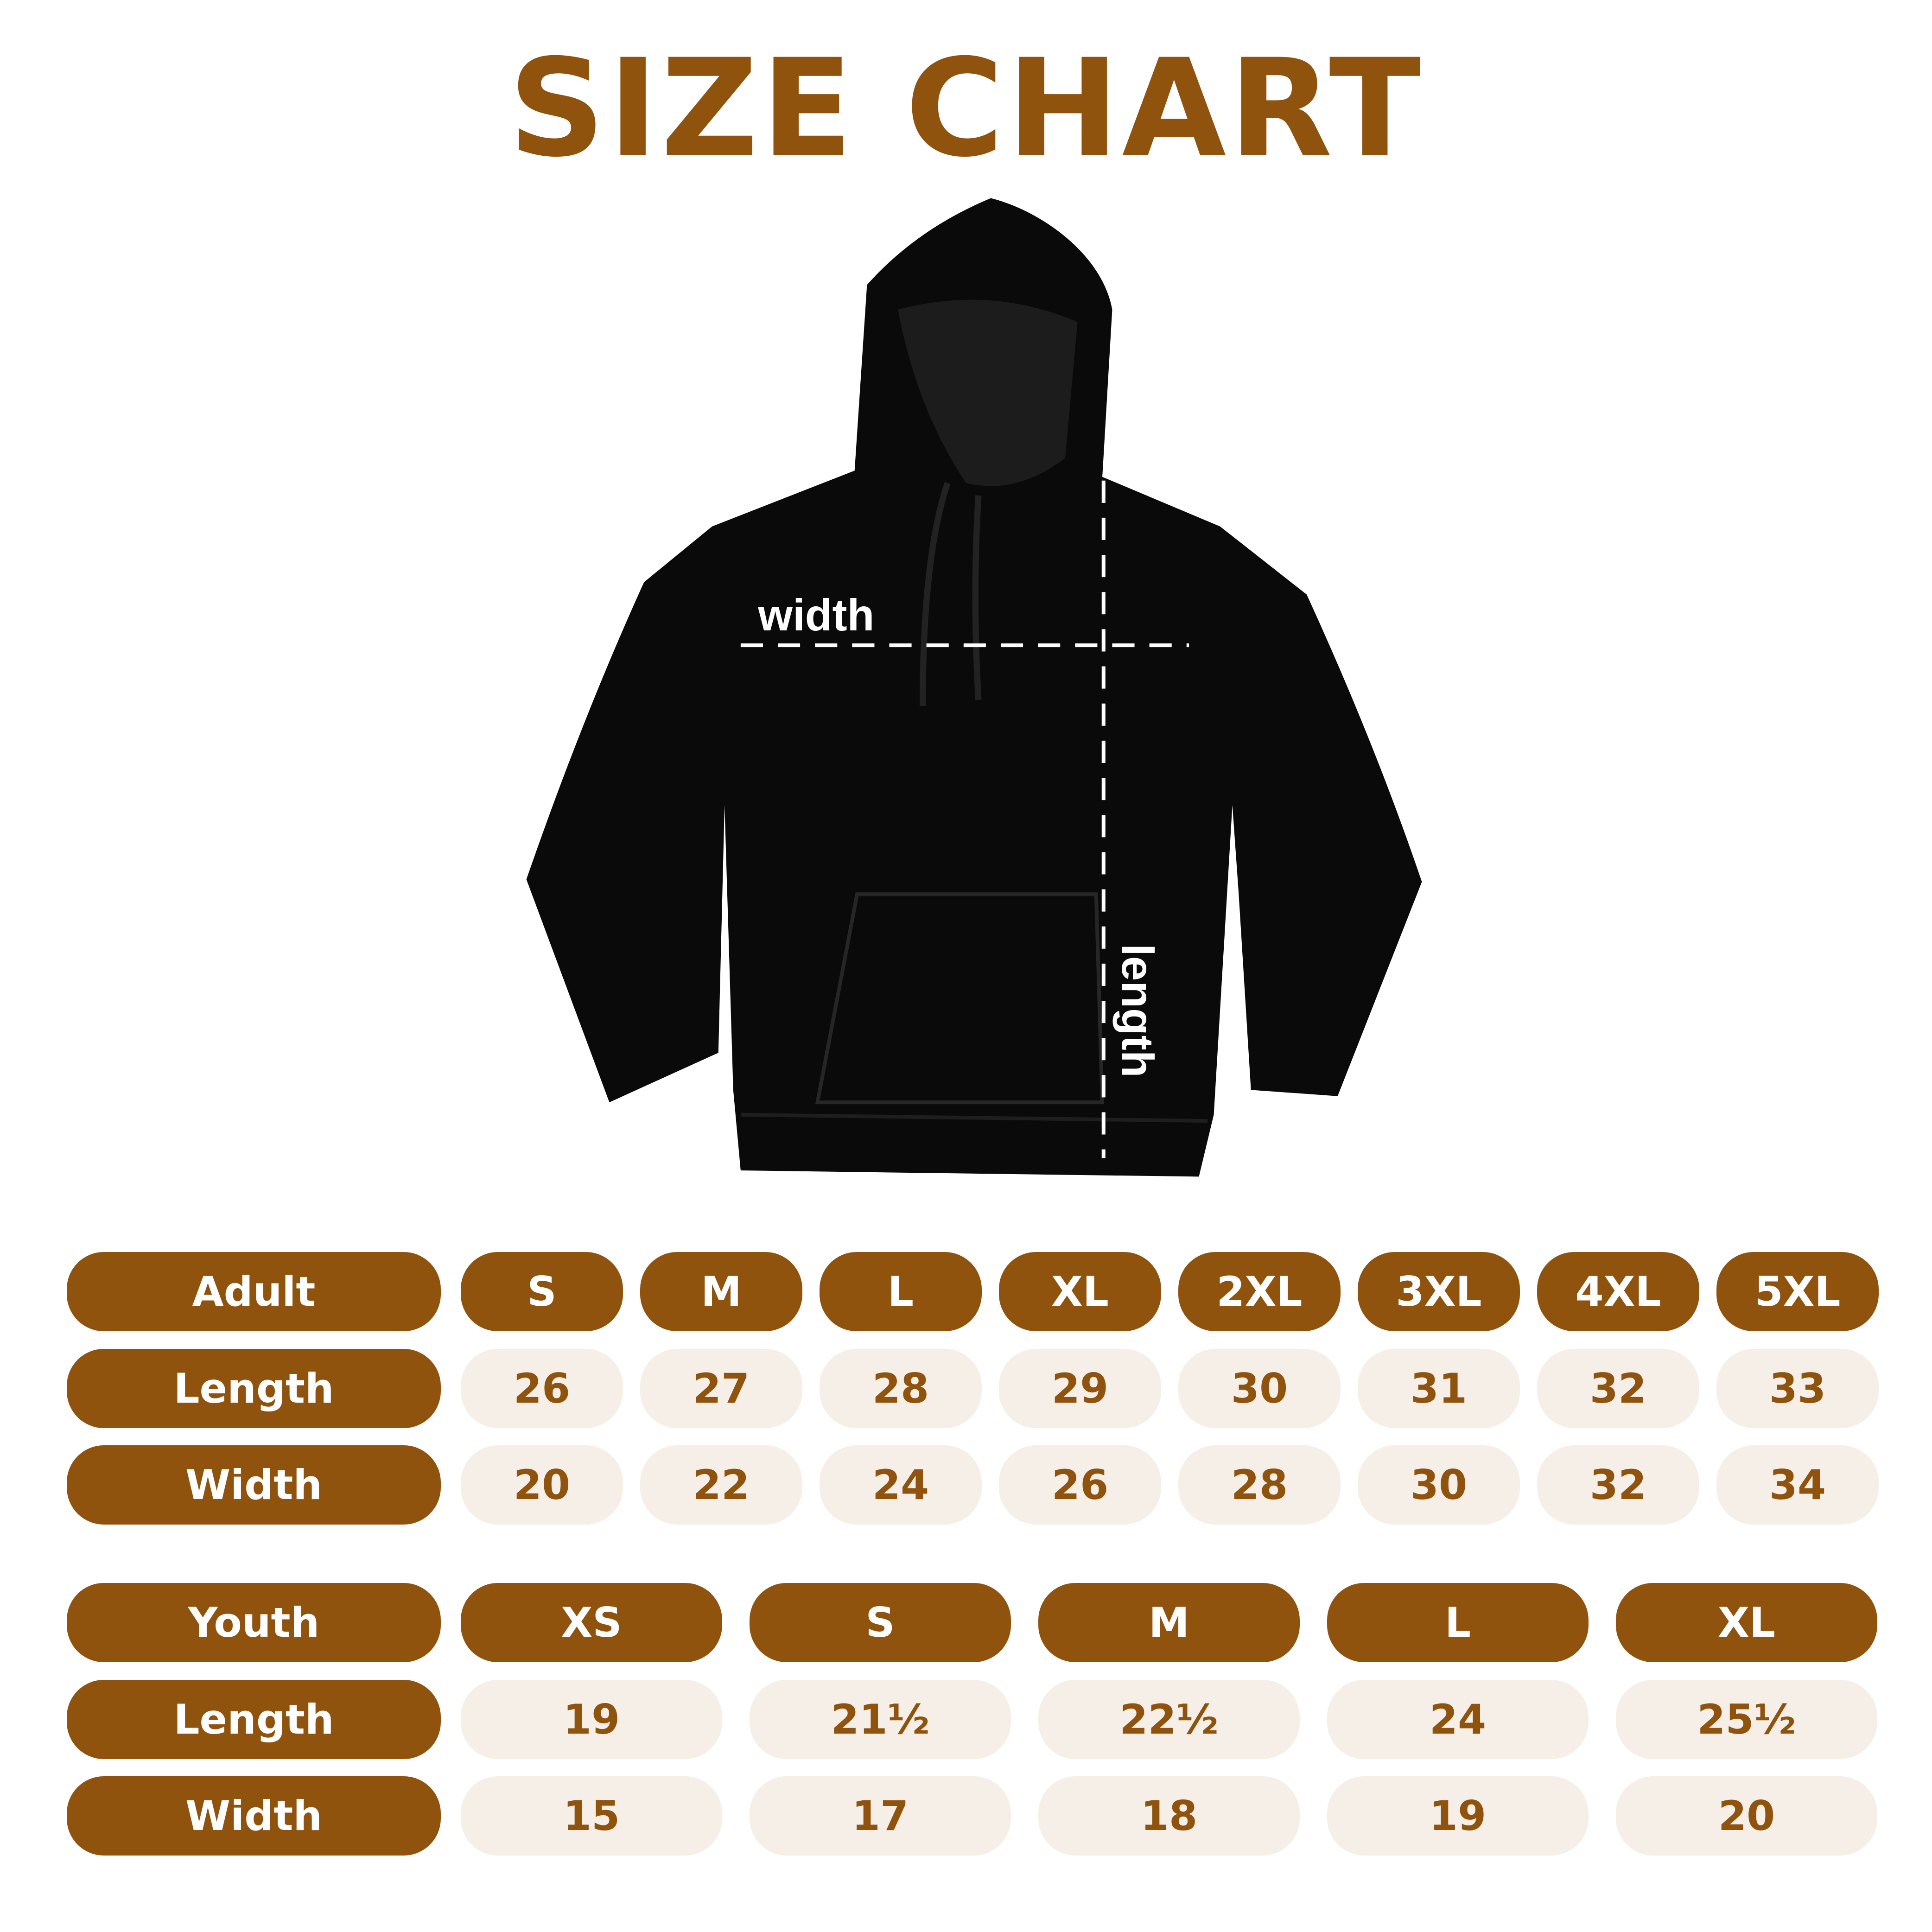  I want to click on adult-size-header: 5XL, so click(1797, 1291).